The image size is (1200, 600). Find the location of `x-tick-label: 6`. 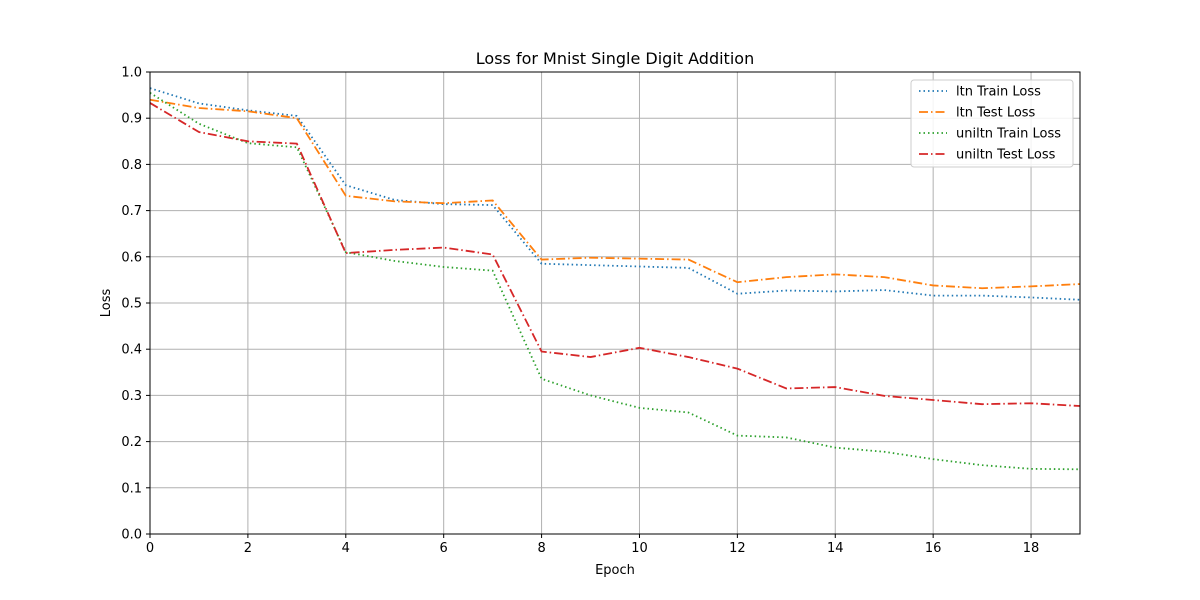

x-tick-label: 6 is located at coordinates (444, 548).